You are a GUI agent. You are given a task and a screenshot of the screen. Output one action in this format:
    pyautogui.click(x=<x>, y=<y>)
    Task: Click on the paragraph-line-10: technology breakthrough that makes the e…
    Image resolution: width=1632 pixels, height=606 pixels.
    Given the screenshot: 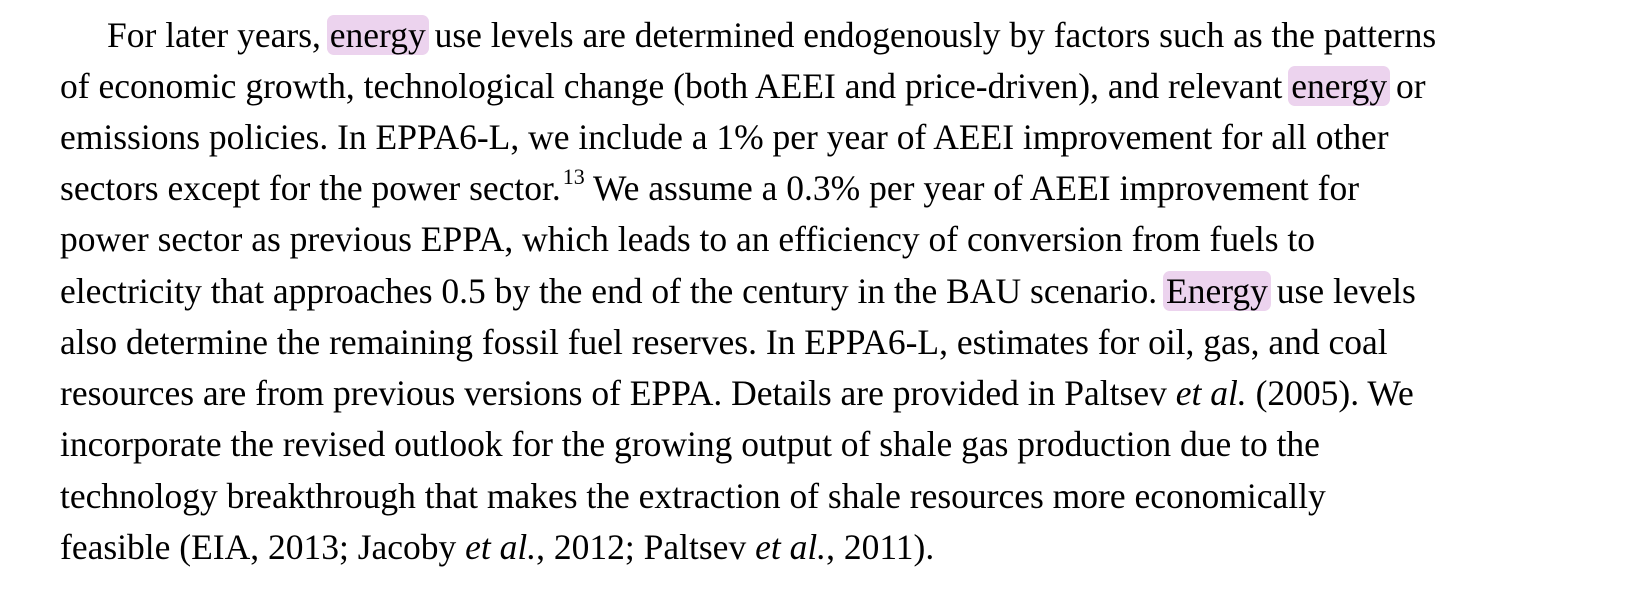 What is the action you would take?
    pyautogui.click(x=693, y=496)
    